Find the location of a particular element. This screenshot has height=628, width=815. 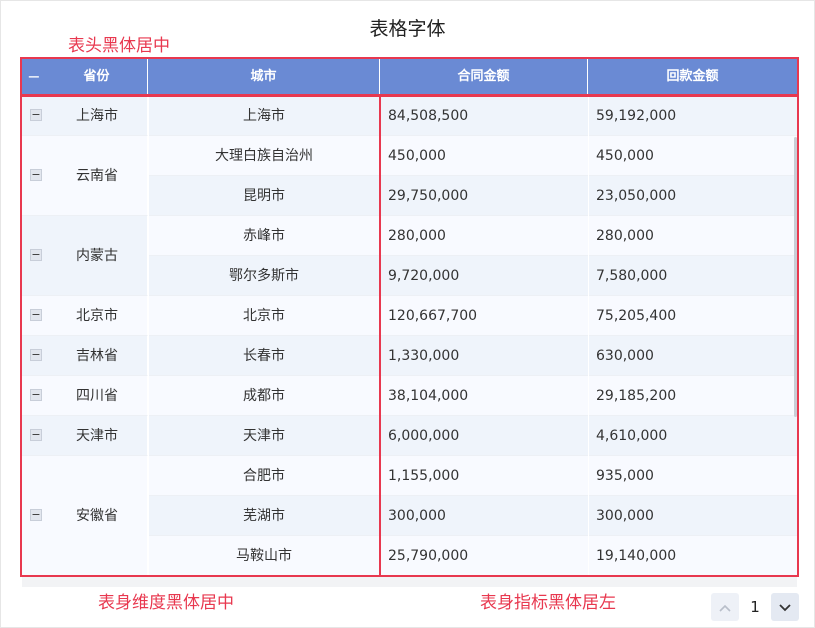

repayment-amount-cell: 59,192,000 is located at coordinates (636, 116).